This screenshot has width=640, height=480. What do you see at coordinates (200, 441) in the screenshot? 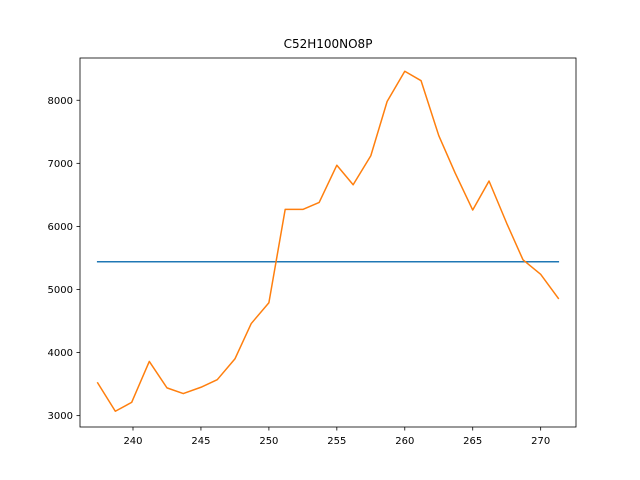
I see `x-tick-label: 245` at bounding box center [200, 441].